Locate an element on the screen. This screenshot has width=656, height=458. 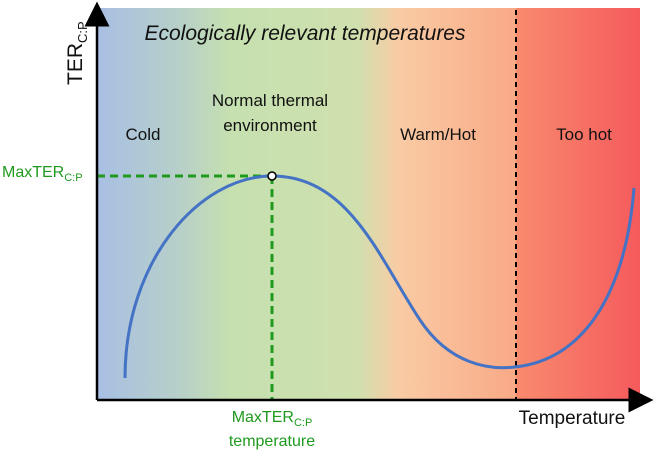
max-x-main: MaxTER is located at coordinates (263, 417).